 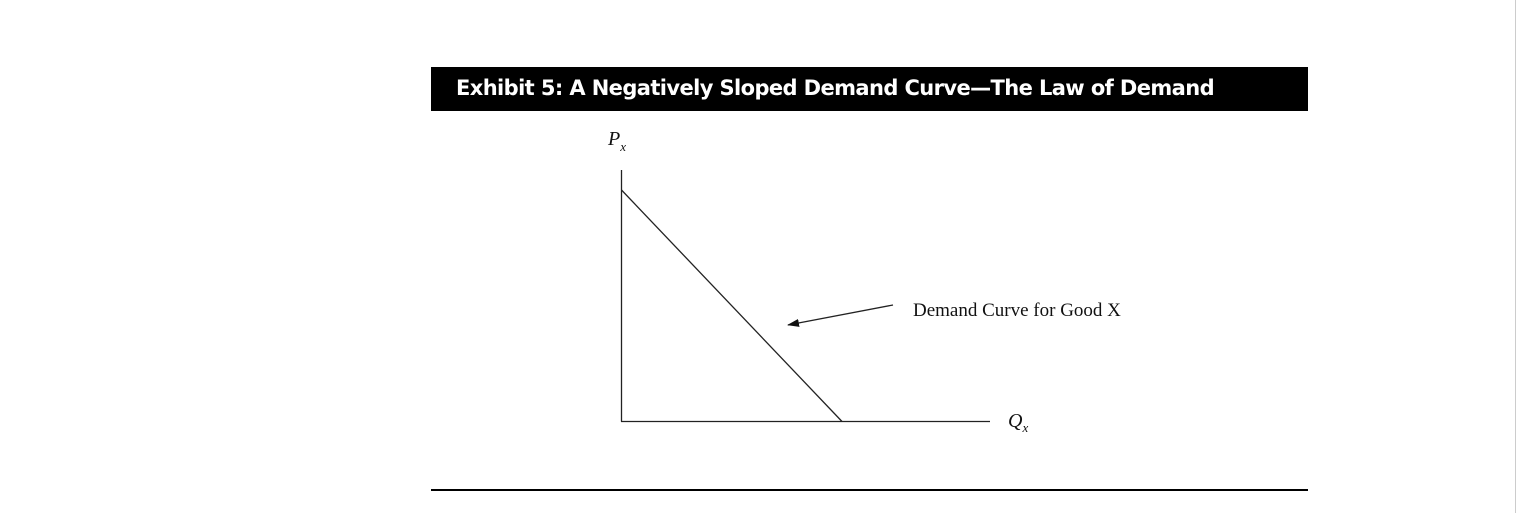 I want to click on x-axis-main: Q, so click(x=1015, y=421).